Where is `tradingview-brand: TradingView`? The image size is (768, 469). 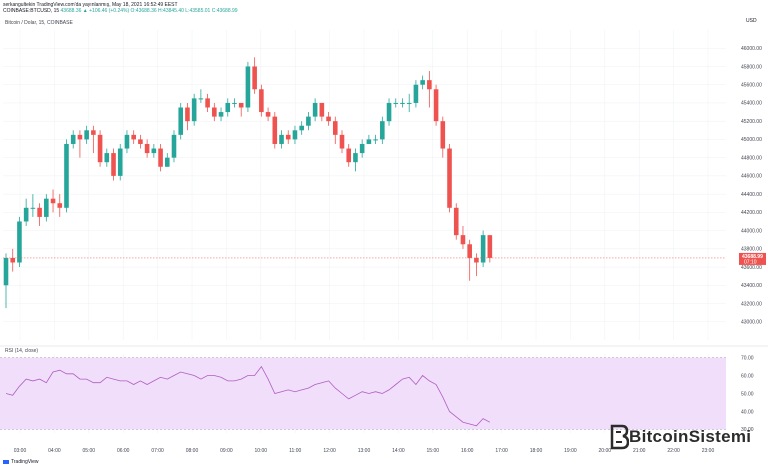 tradingview-brand: TradingView is located at coordinates (21, 462).